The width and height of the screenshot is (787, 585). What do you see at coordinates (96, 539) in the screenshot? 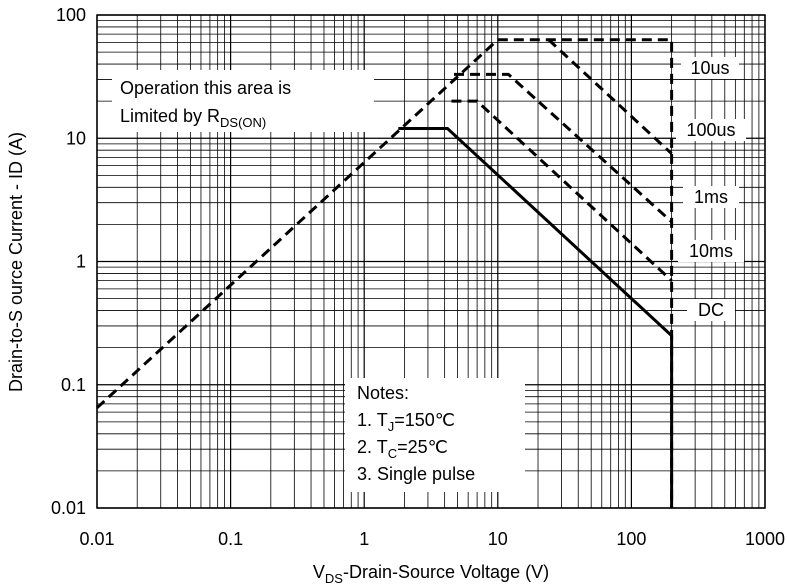
I see `x-tick-label: 0.01` at bounding box center [96, 539].